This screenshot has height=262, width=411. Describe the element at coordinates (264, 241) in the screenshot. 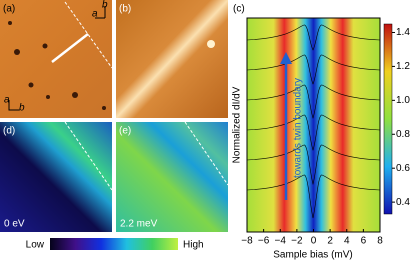

I see `x-tick-label: −6` at that location.